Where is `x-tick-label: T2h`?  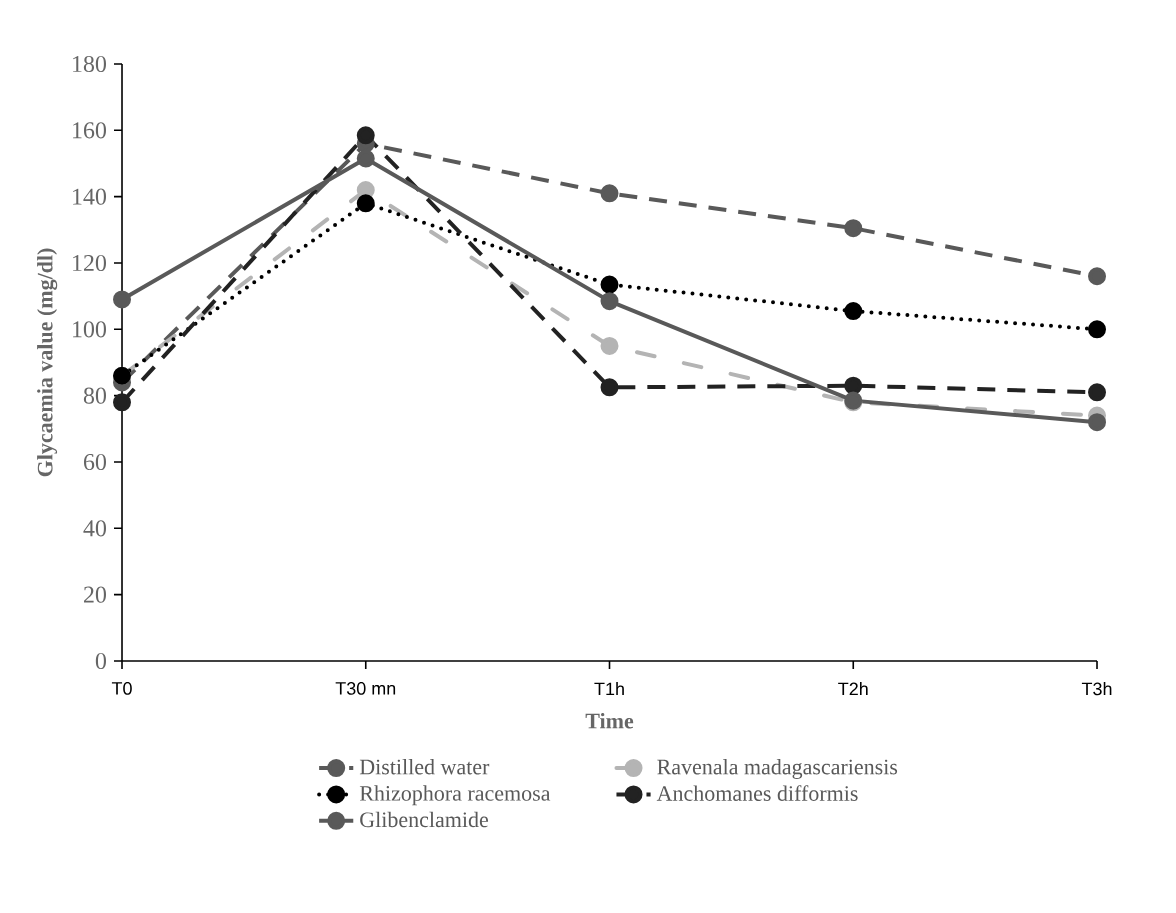
x-tick-label: T2h is located at coordinates (853, 689).